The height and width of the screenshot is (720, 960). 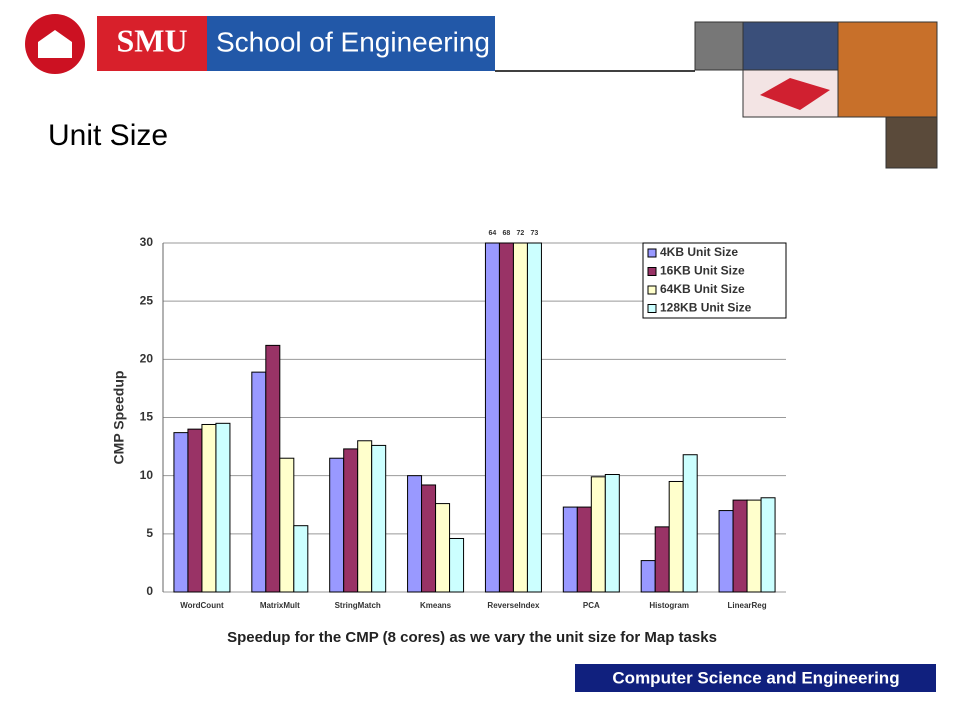 What do you see at coordinates (702, 271) in the screenshot?
I see `legend-label: 16KB Unit Size` at bounding box center [702, 271].